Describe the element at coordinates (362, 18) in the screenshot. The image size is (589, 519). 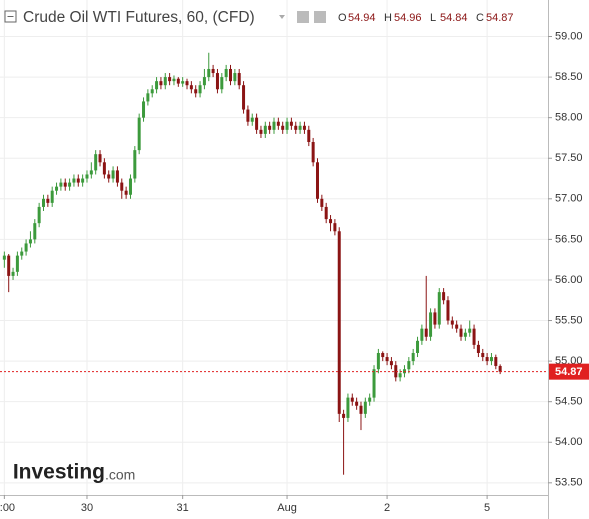
I see `ohlc-value: 54.94` at that location.